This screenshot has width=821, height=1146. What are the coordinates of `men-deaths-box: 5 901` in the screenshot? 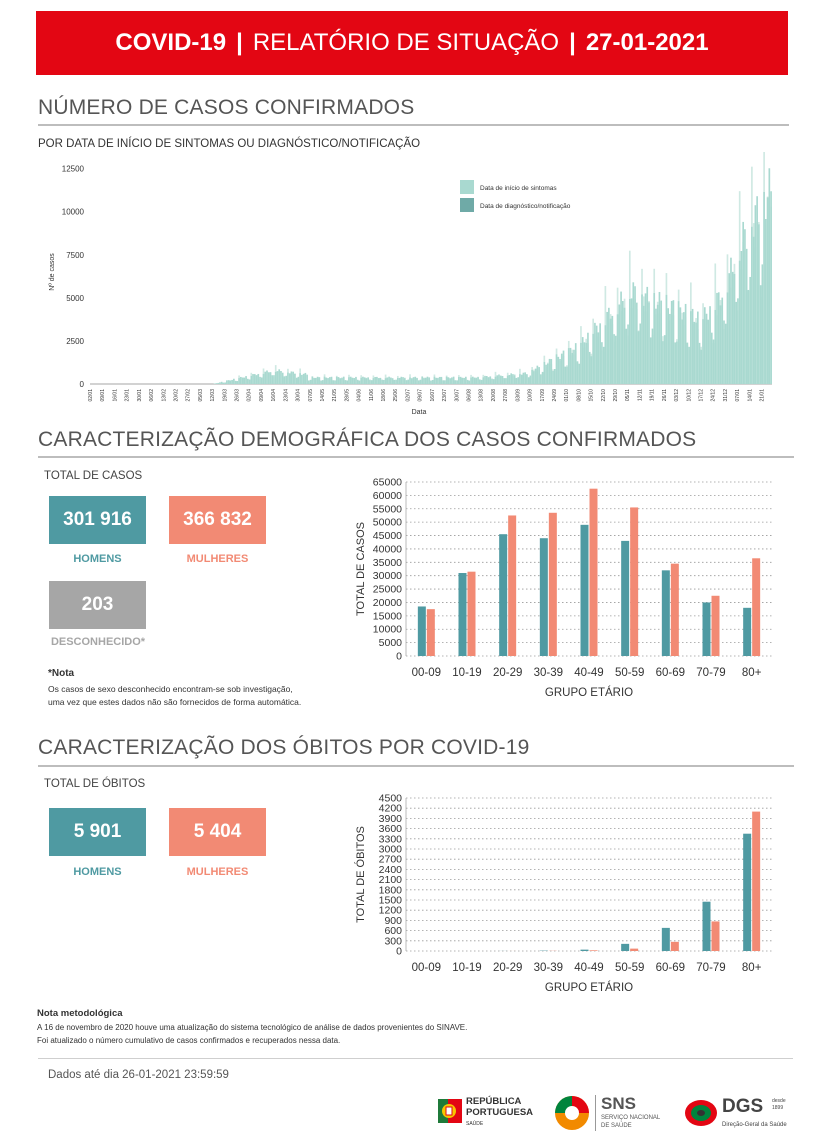 It's located at (97, 832).